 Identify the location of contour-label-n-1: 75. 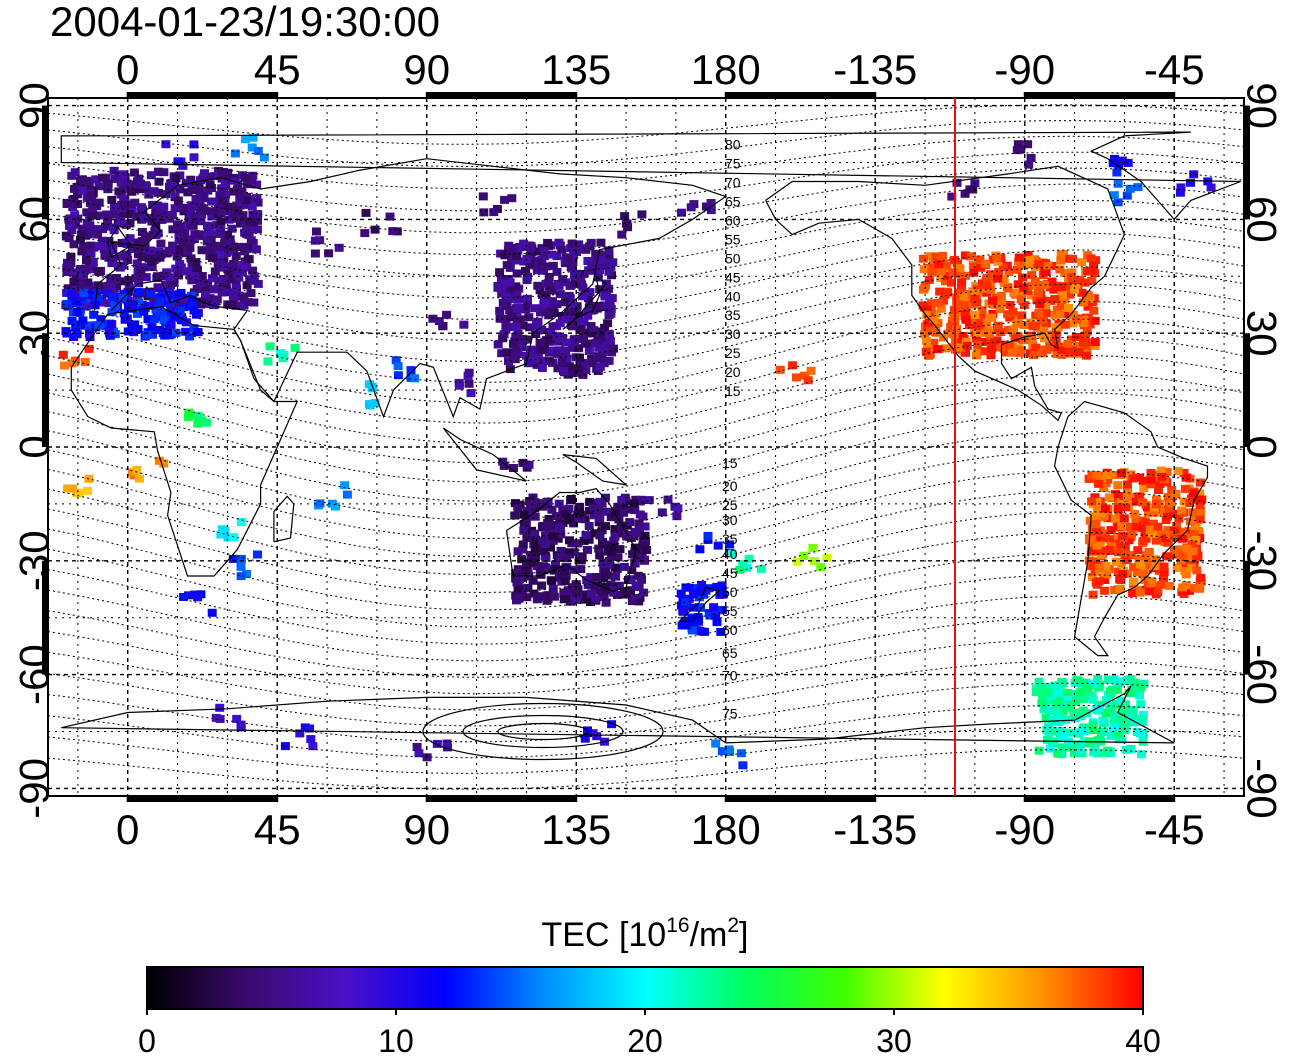
(733, 163).